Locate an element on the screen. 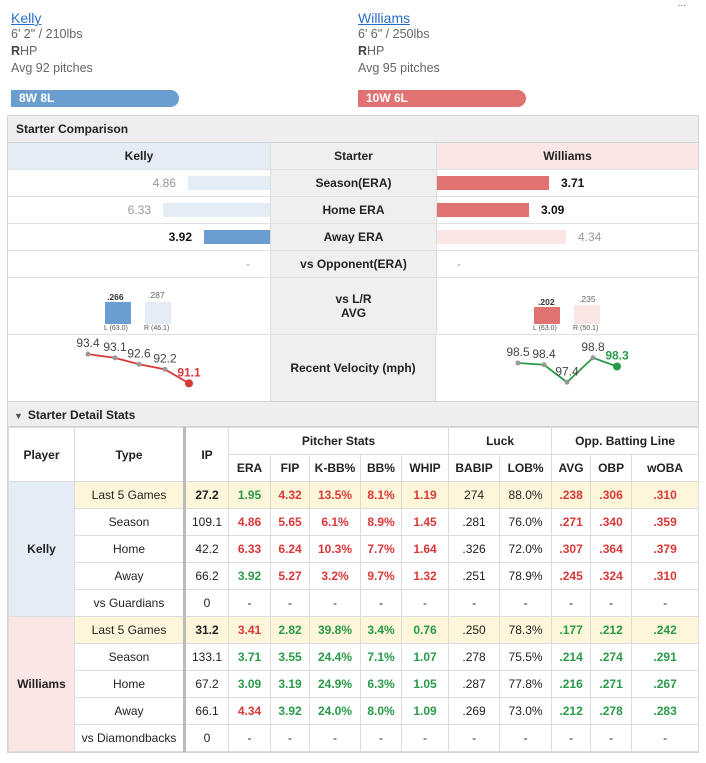 This screenshot has width=706, height=763. away-split-l-label: L (63.0) is located at coordinates (116, 328).